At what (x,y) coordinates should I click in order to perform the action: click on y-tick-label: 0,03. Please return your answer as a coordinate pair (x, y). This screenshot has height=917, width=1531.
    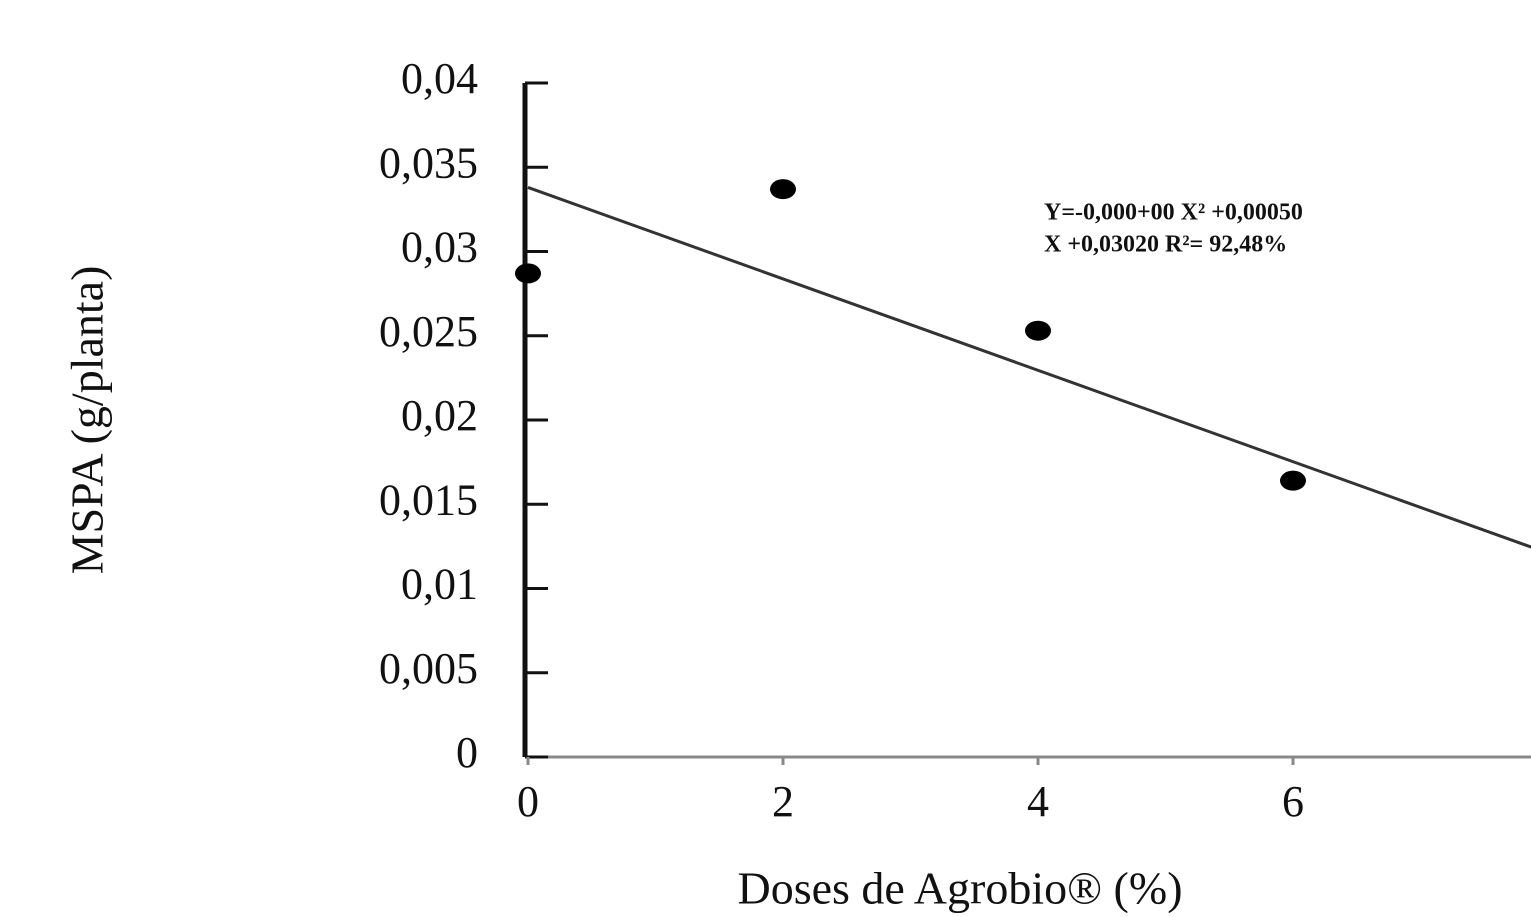
    Looking at the image, I should click on (439, 247).